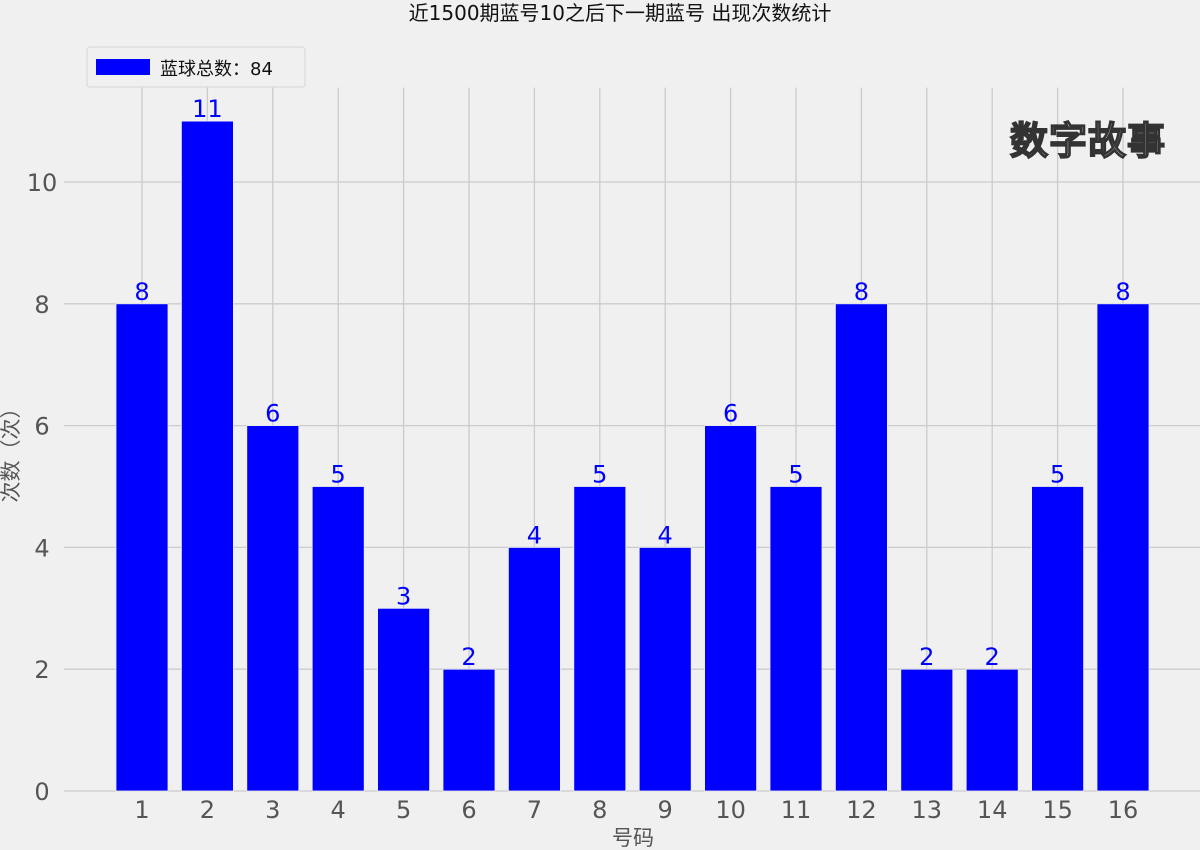 The width and height of the screenshot is (1200, 850). What do you see at coordinates (272, 810) in the screenshot?
I see `x-tick-label: 3` at bounding box center [272, 810].